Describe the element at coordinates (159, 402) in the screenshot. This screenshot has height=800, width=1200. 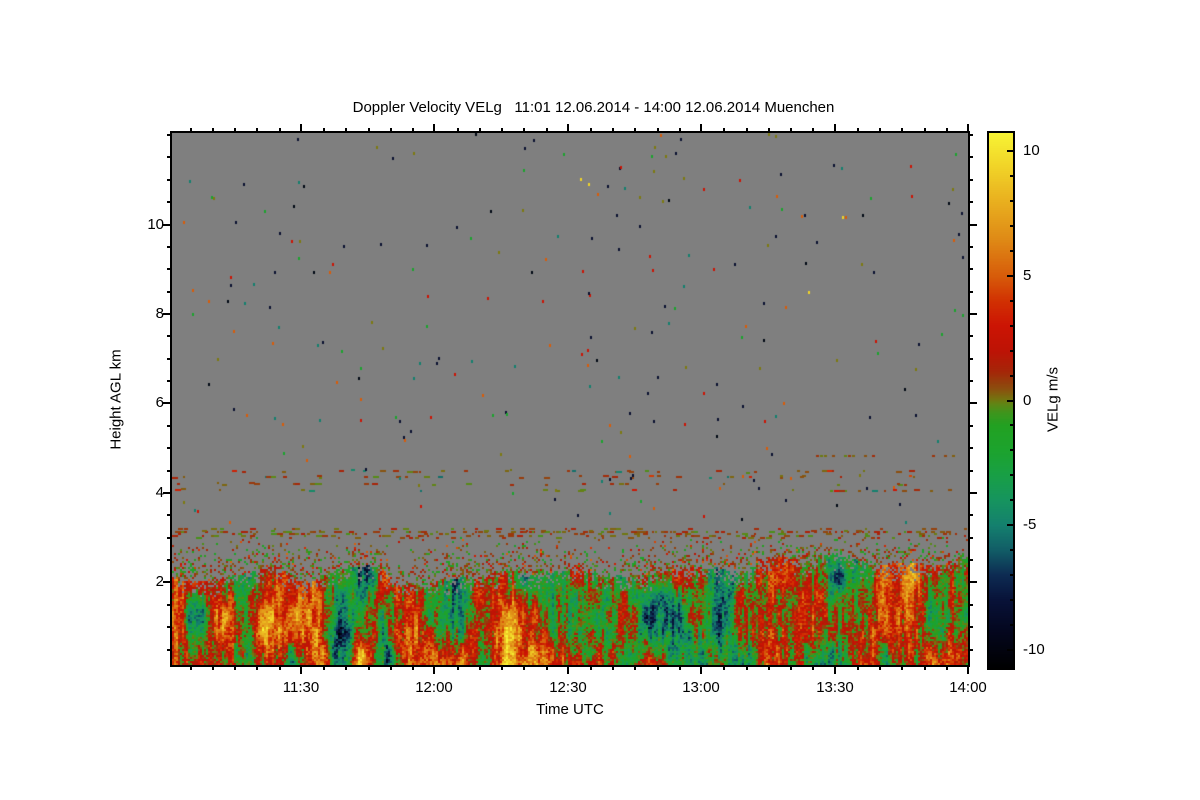
I see `y-tick-label: 6` at that location.